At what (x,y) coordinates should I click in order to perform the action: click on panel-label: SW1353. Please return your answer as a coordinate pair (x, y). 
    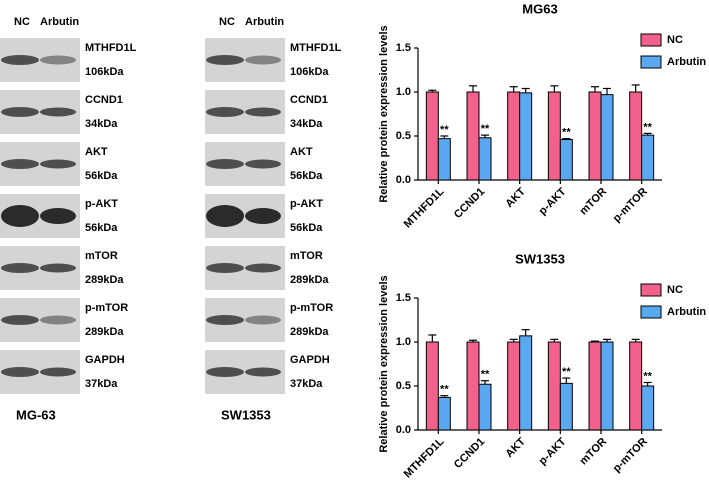
    Looking at the image, I should click on (246, 414).